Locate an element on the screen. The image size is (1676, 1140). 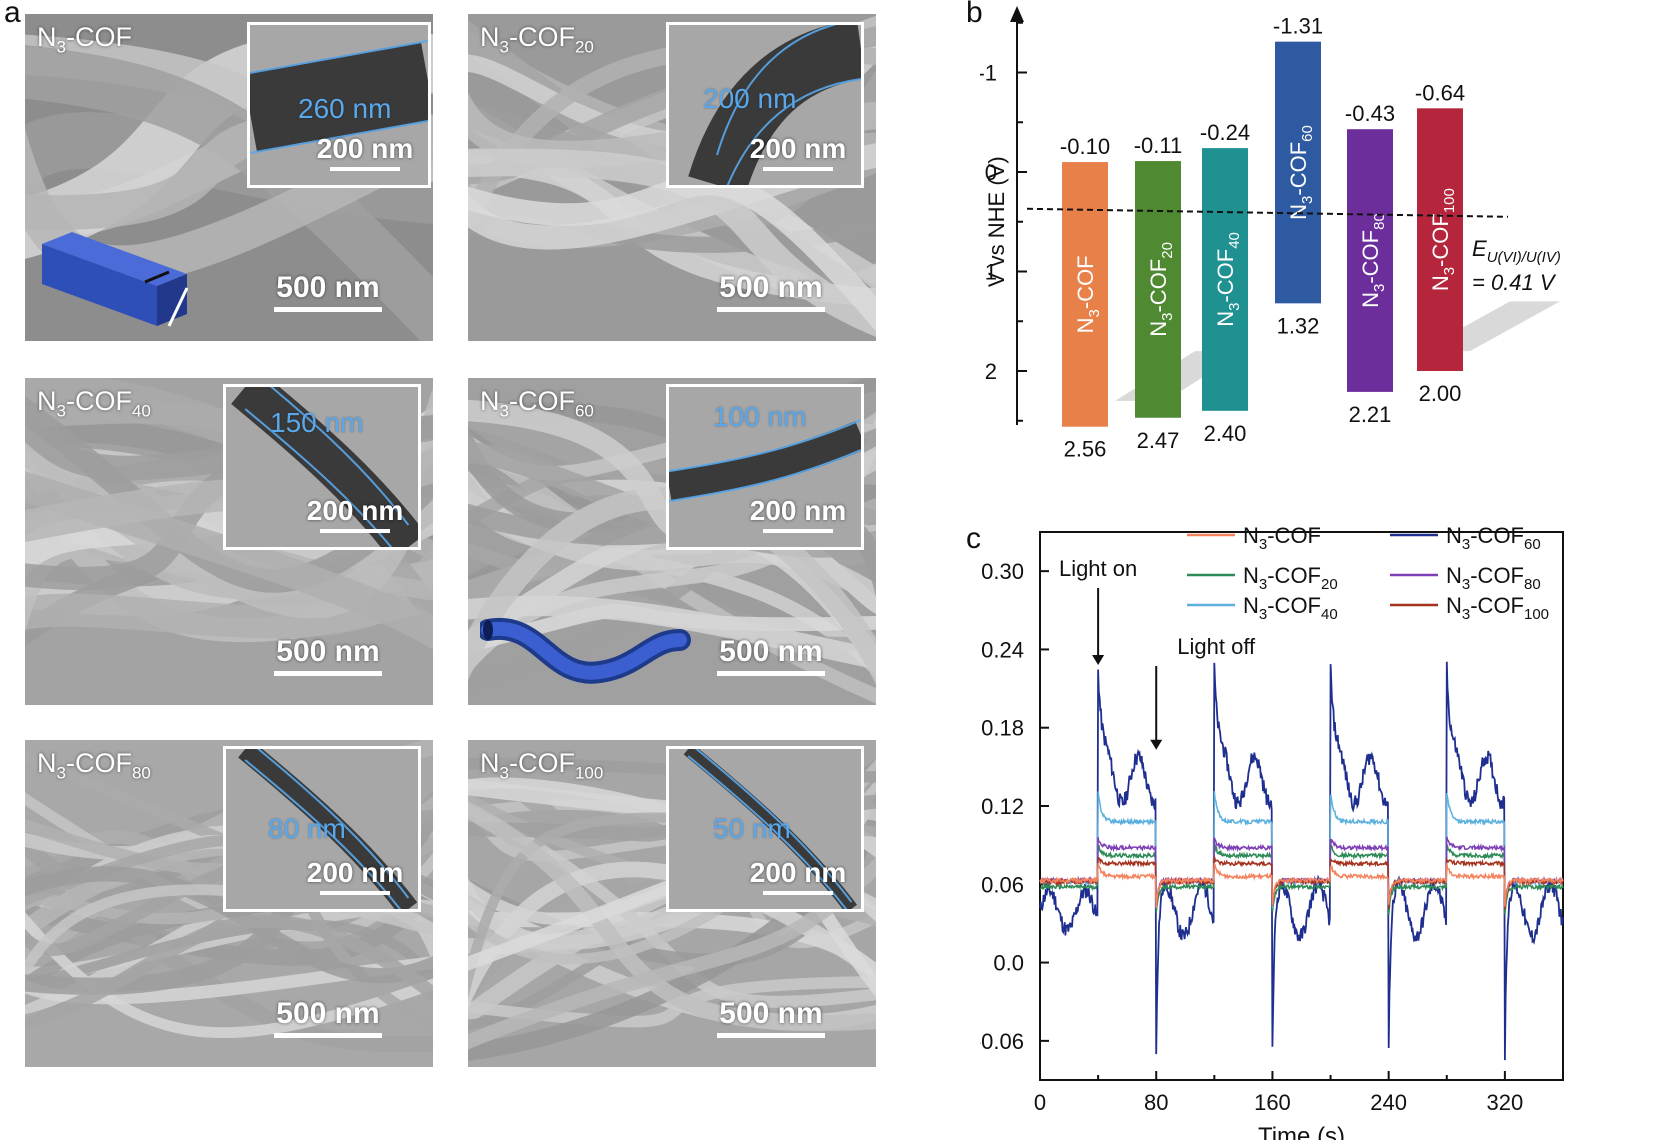
x-tick-label: 160 is located at coordinates (1272, 1102).